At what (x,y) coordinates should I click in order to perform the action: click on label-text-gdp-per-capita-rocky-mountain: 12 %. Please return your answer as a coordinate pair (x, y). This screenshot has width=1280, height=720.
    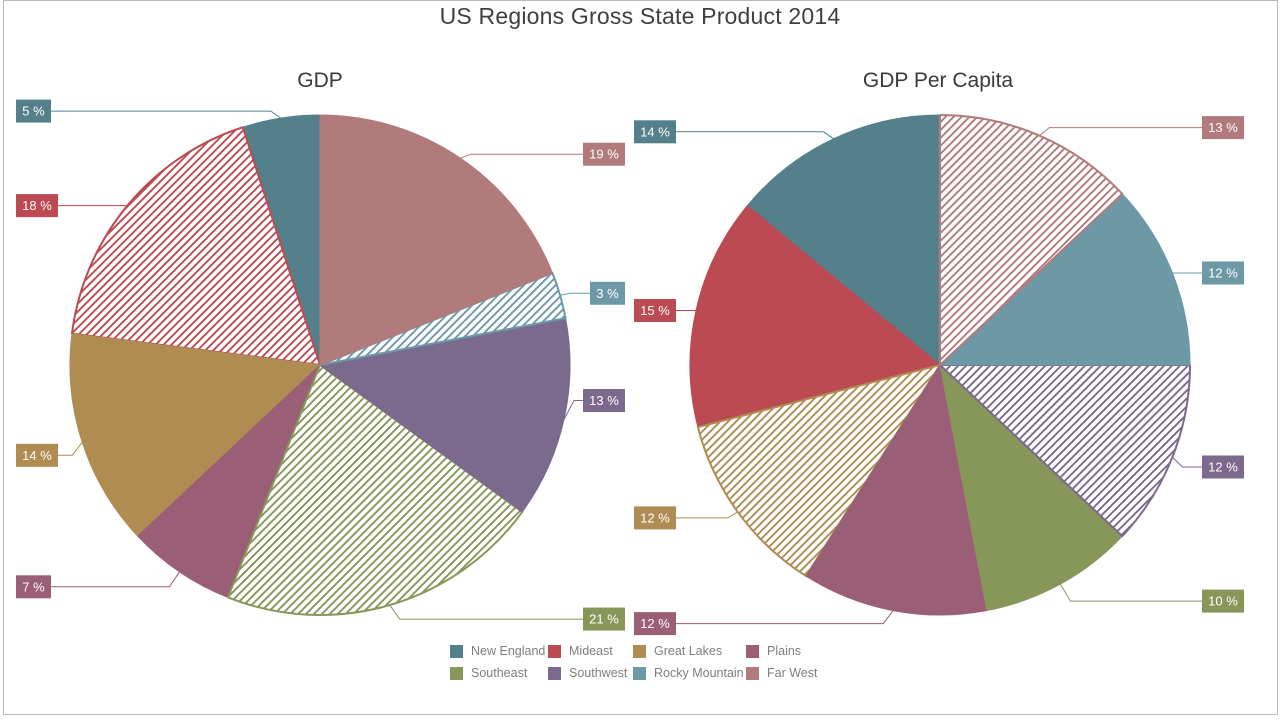
    Looking at the image, I should click on (1223, 273).